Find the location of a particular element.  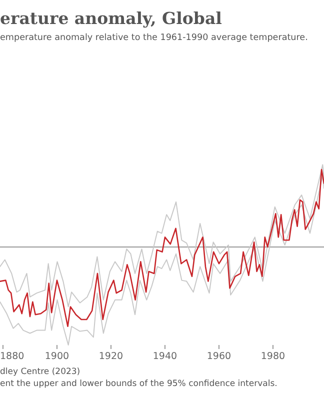

x-tick-label: 1920 is located at coordinates (111, 356).